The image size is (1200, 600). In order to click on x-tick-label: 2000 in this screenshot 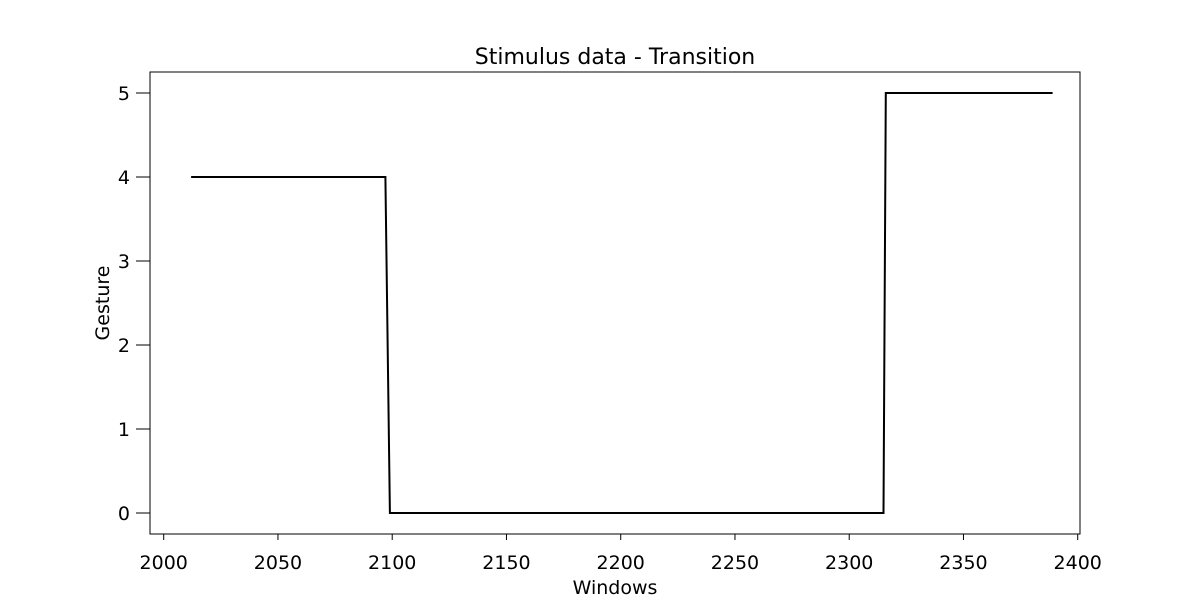, I will do `click(164, 563)`.